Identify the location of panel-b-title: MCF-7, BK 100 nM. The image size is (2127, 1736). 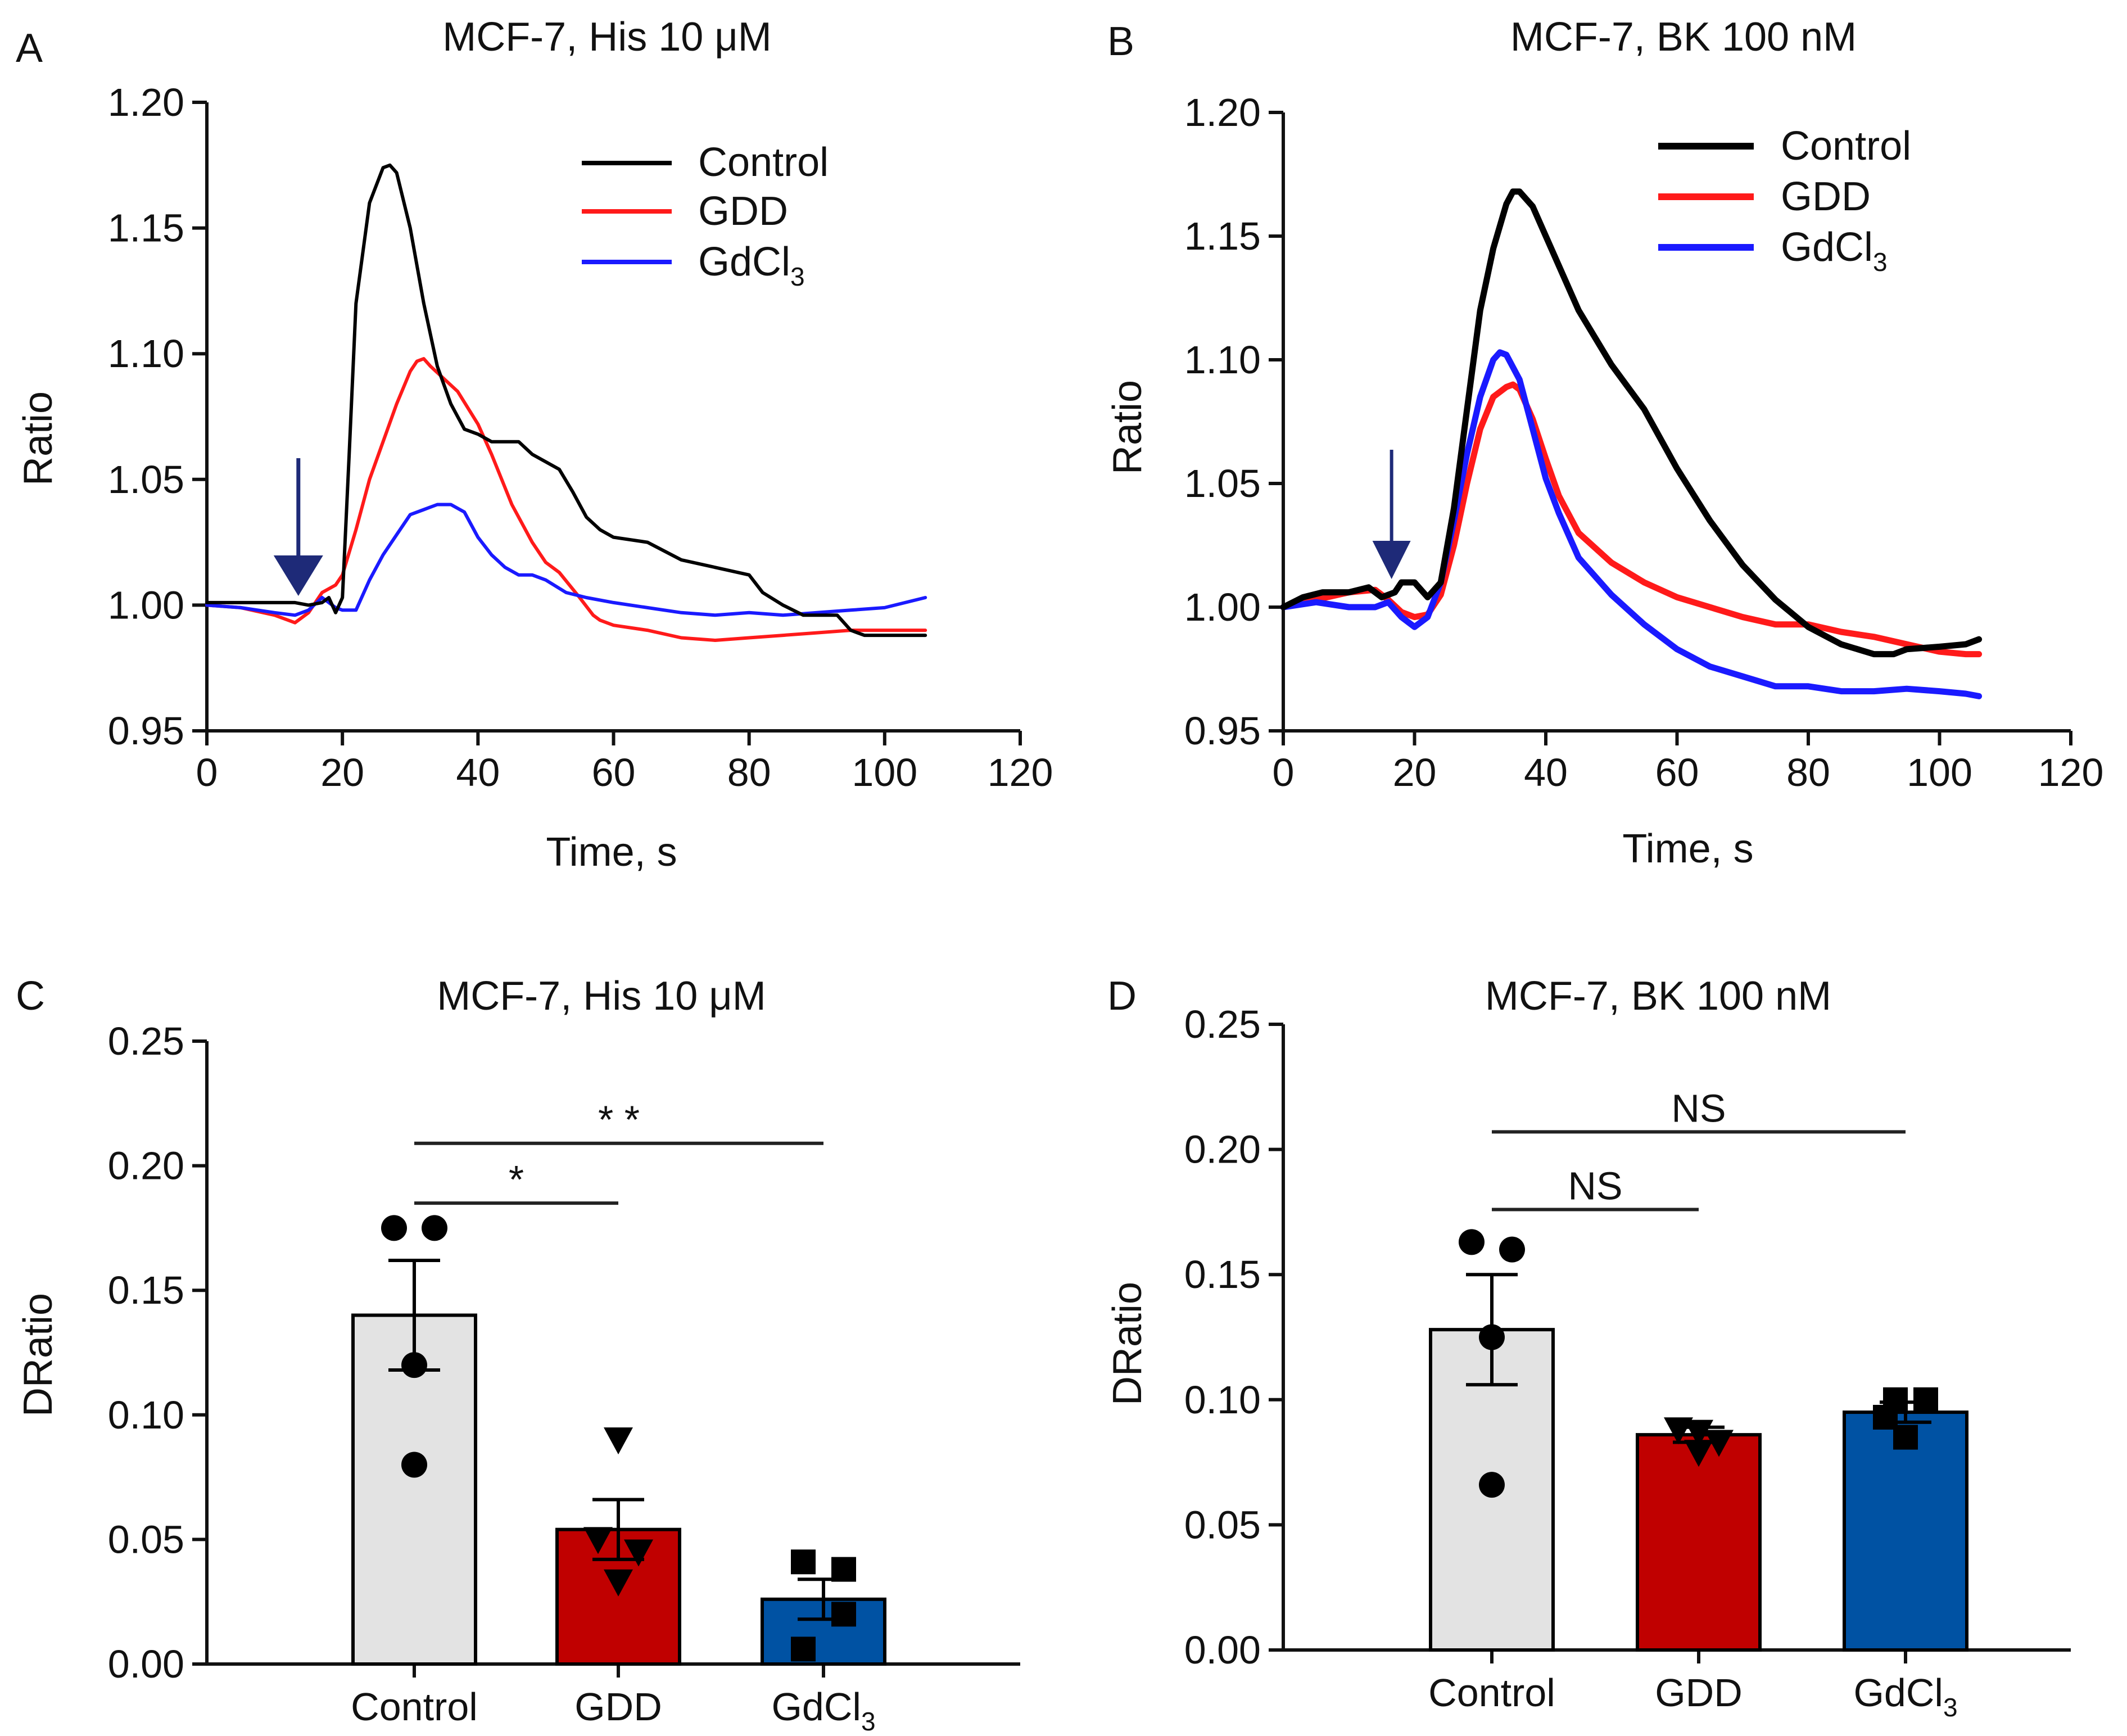
(1683, 38).